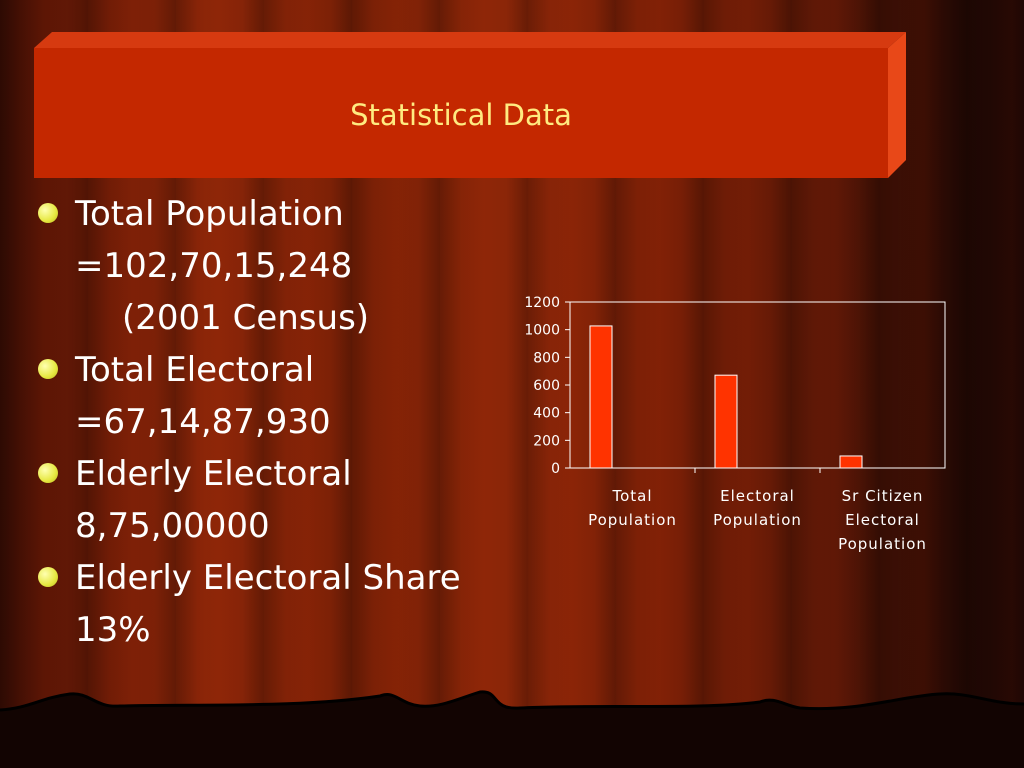 Image resolution: width=1024 pixels, height=768 pixels. I want to click on bullet-item-elderly-share: Elderly Electoral Share 13%, so click(268, 604).